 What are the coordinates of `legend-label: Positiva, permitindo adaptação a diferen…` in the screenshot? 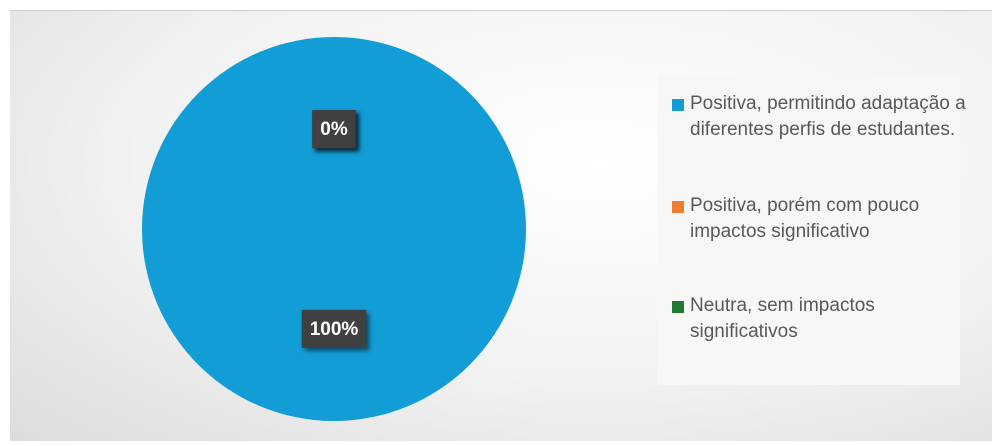 It's located at (828, 116).